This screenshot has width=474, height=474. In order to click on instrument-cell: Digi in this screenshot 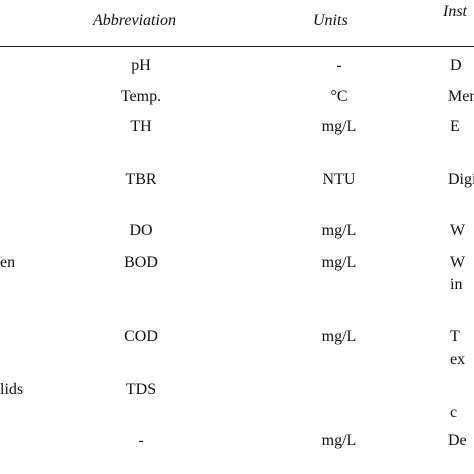, I will do `click(461, 179)`.